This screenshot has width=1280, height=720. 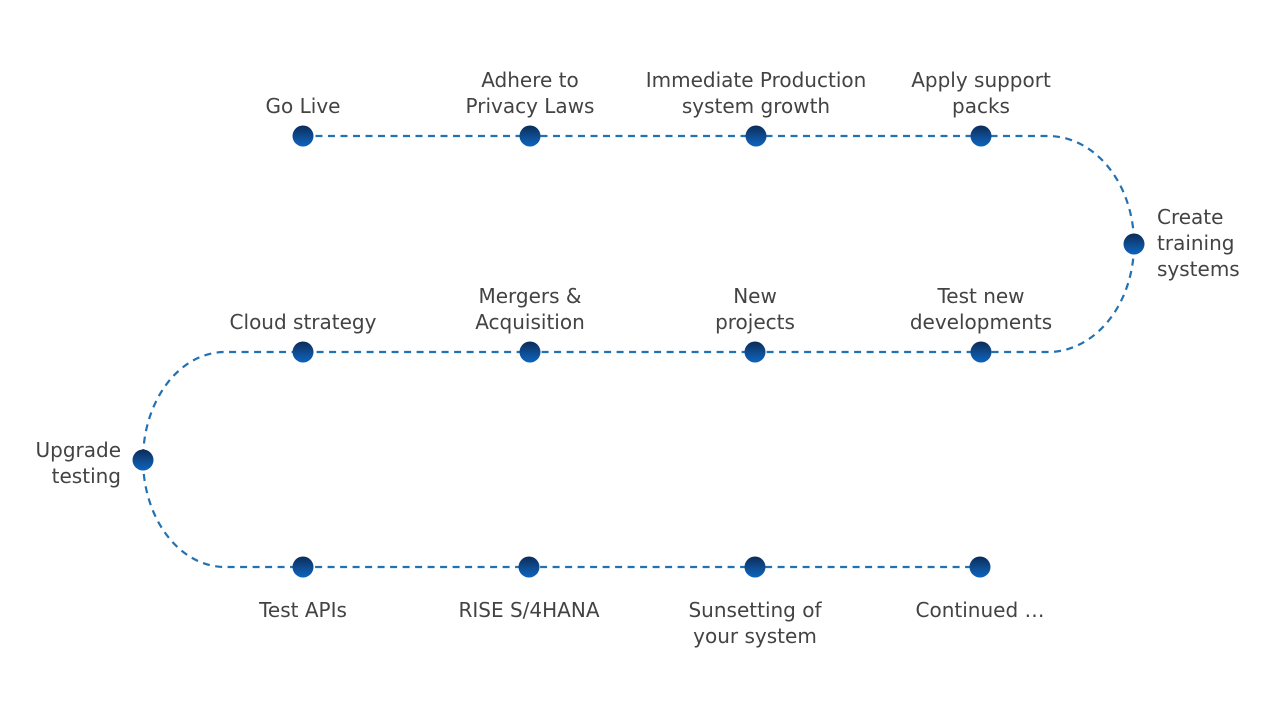 What do you see at coordinates (303, 136) in the screenshot?
I see `milestone-dot-go-live` at bounding box center [303, 136].